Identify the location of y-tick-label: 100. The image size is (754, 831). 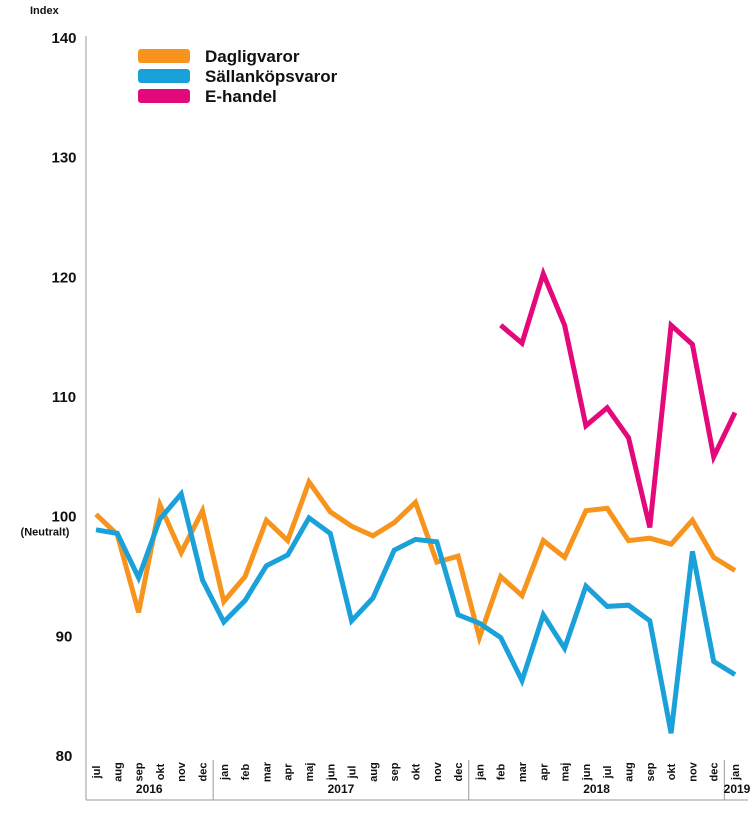
(63, 517).